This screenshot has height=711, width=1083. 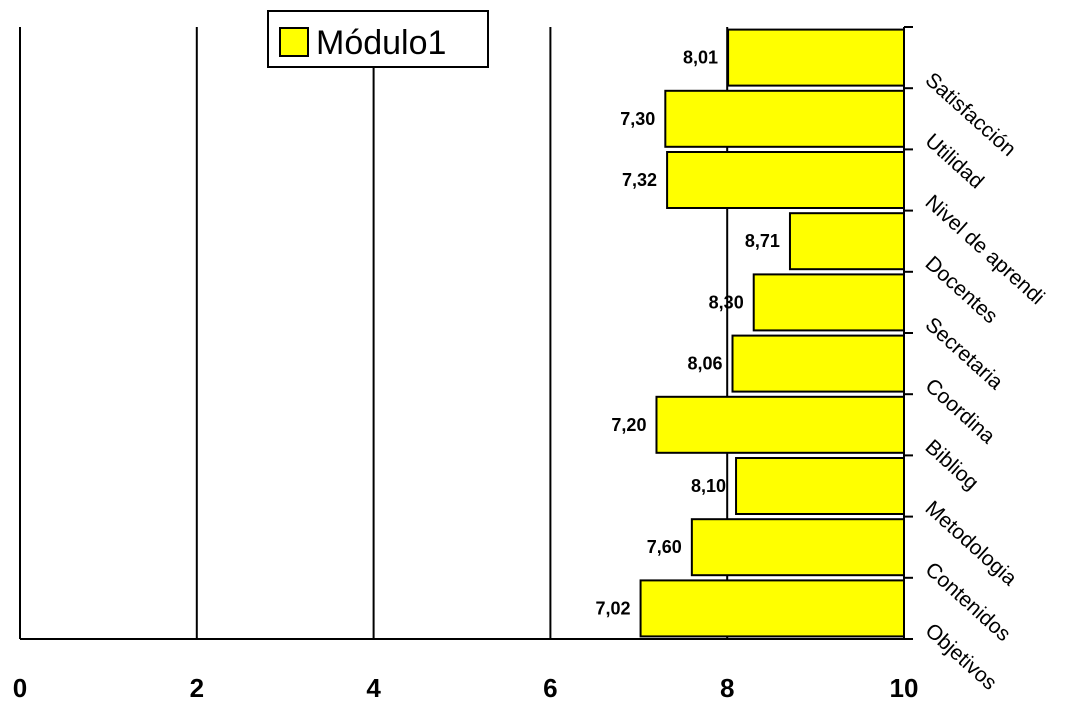 I want to click on data-label: 7,60, so click(x=664, y=547).